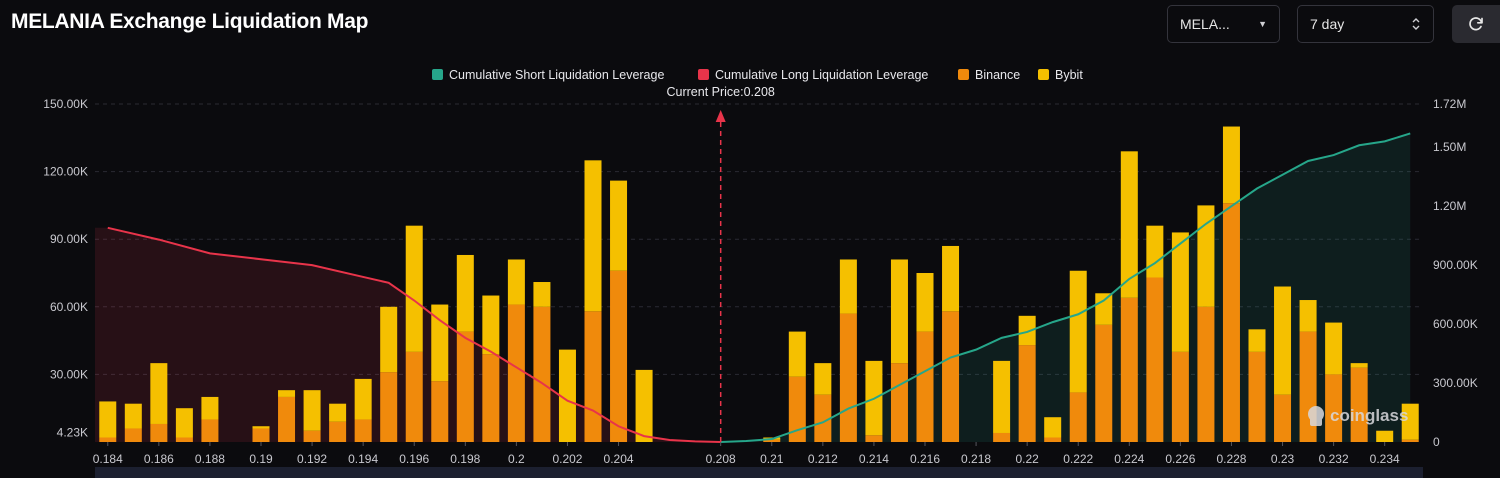  I want to click on y-right-tick-label: 1.20M, so click(1449, 206).